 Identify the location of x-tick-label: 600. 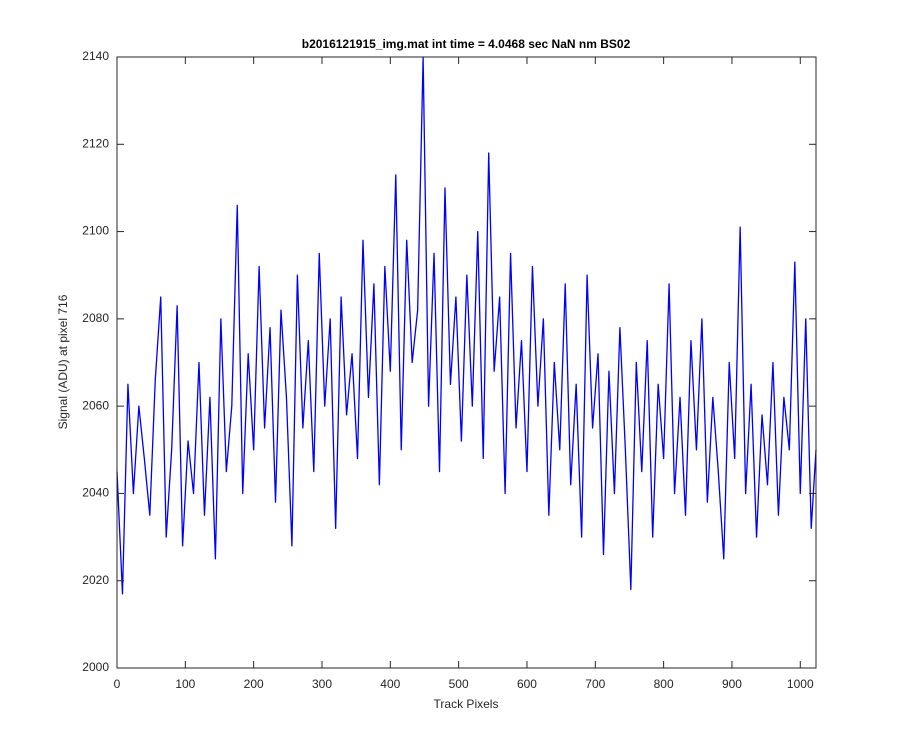
(527, 684).